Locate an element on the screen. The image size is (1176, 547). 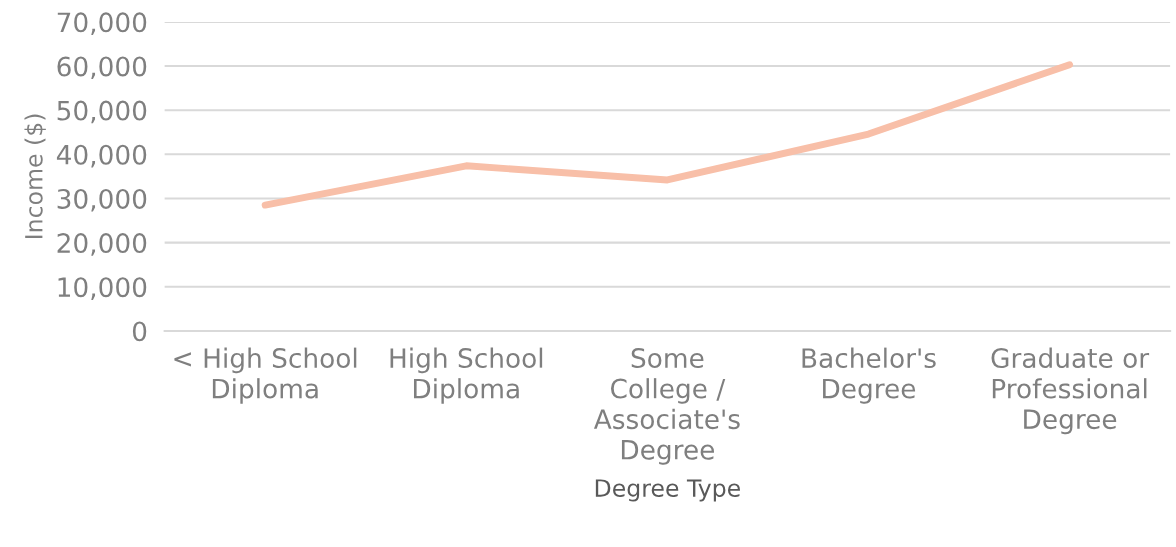
y-tick-label: 0 is located at coordinates (139, 331).